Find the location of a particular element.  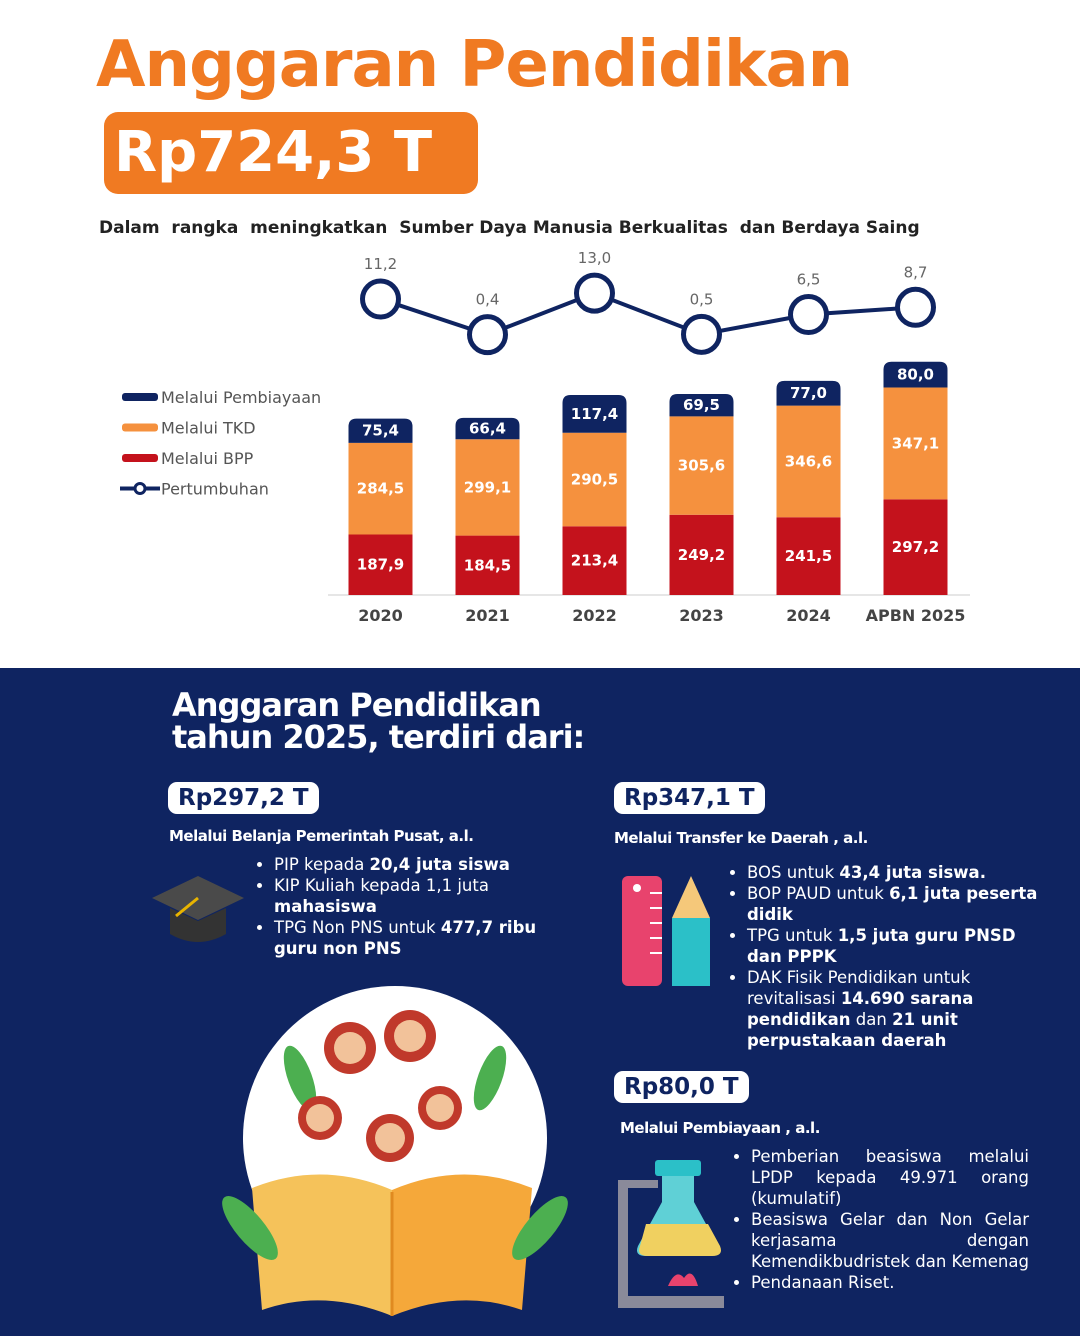

value-label: 297,2 is located at coordinates (915, 547).